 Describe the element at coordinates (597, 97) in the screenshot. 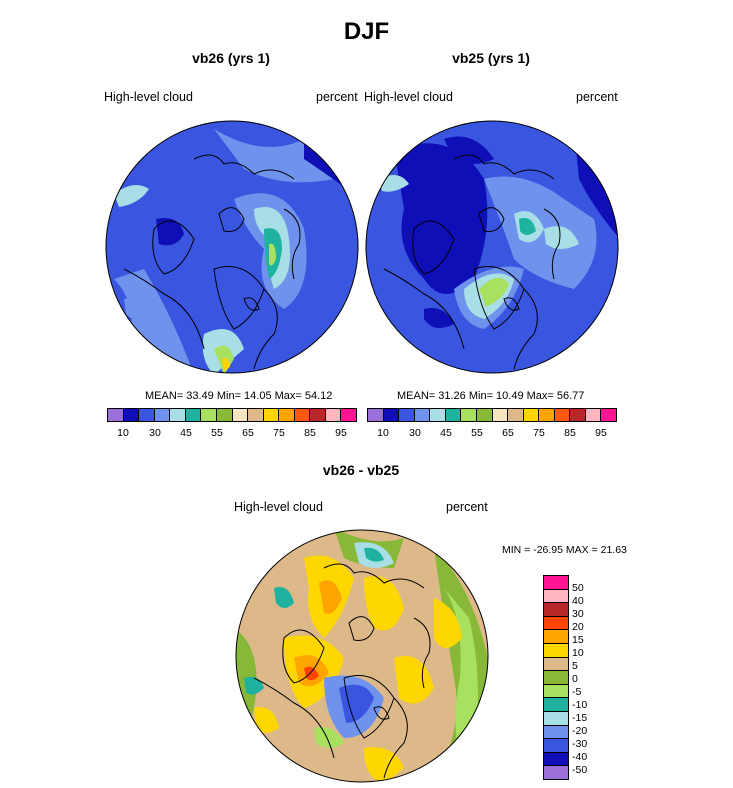

I see `panel-2-units: percent` at that location.